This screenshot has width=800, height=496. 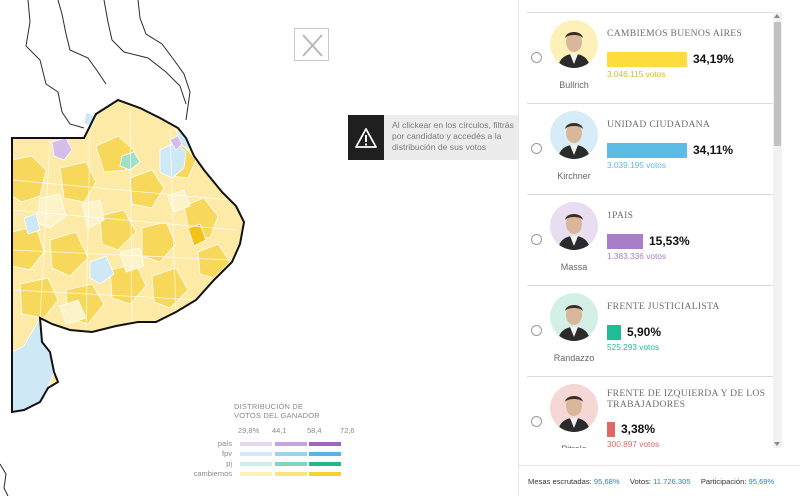 What do you see at coordinates (636, 74) in the screenshot?
I see `vote-count: 3.046.115 votos` at bounding box center [636, 74].